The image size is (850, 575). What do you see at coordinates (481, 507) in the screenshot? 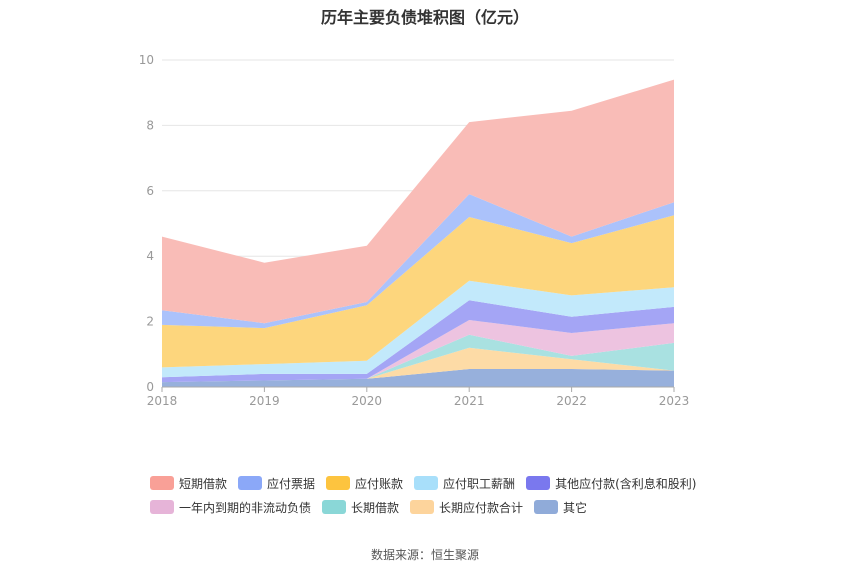
I see `legend-label: 长期应付款合计` at bounding box center [481, 507].